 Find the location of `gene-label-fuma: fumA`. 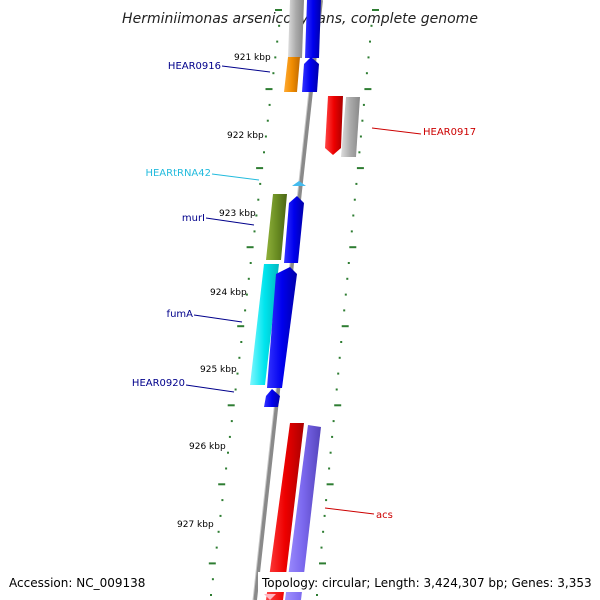

gene-label-fuma: fumA is located at coordinates (180, 314).